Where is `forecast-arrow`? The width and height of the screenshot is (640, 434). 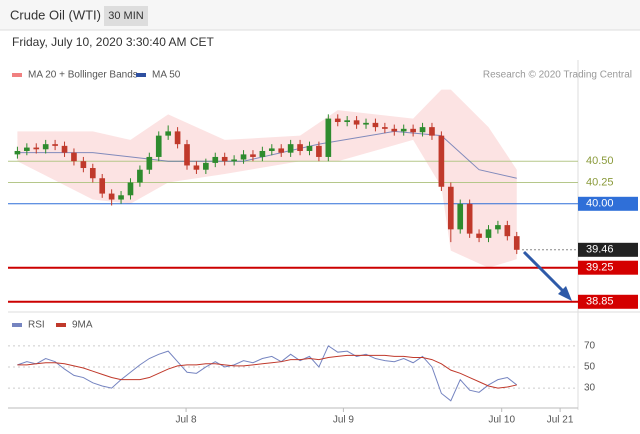
forecast-arrow is located at coordinates (547, 275).